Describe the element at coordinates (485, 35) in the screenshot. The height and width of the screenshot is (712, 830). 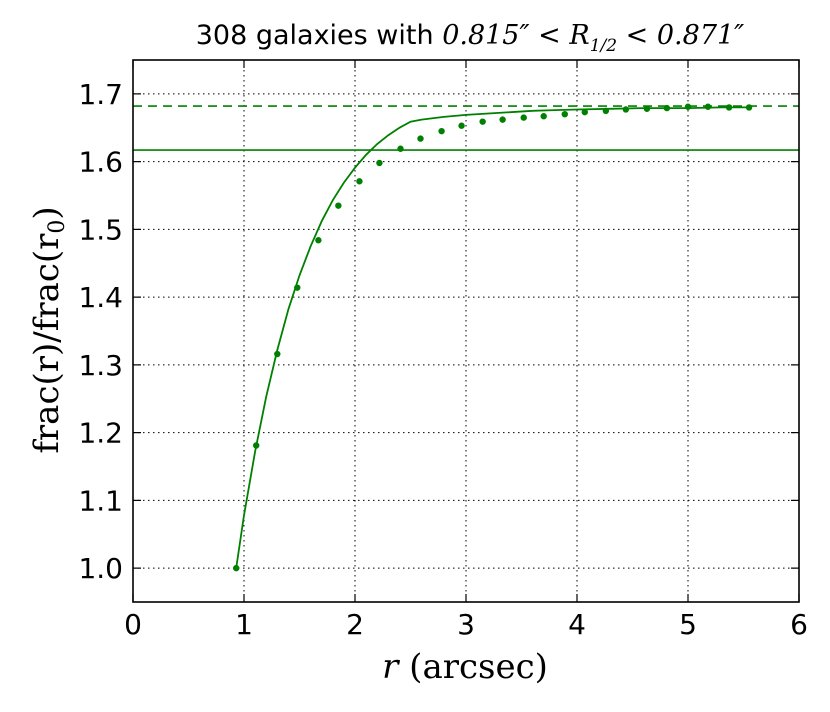
I see `title-lower: 0.815″` at that location.